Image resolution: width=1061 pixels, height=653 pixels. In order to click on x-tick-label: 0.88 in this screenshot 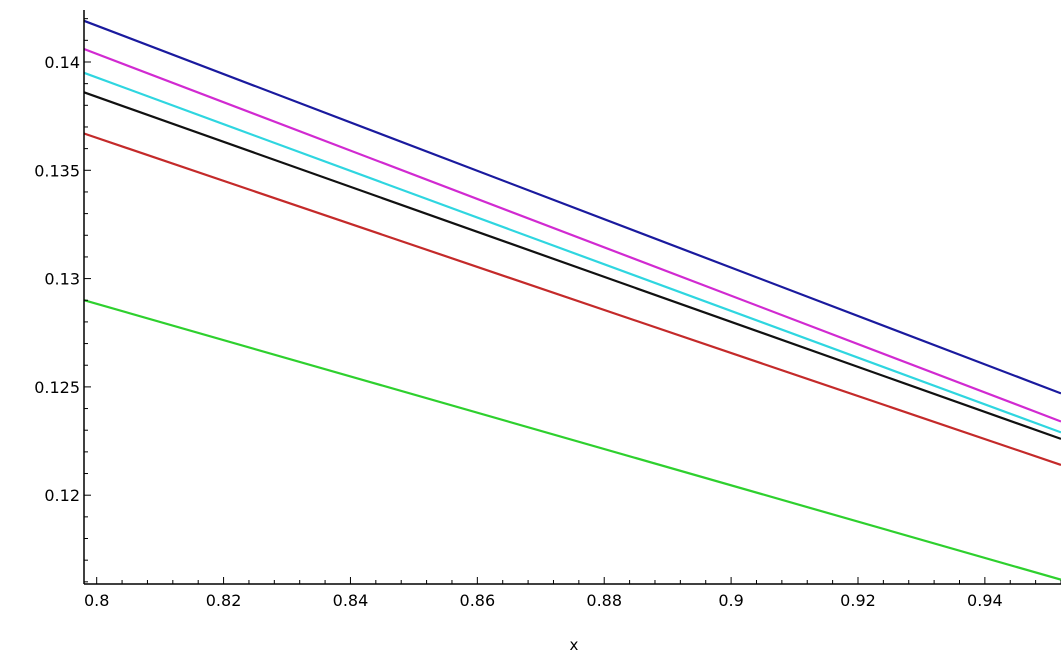, I will do `click(604, 600)`.